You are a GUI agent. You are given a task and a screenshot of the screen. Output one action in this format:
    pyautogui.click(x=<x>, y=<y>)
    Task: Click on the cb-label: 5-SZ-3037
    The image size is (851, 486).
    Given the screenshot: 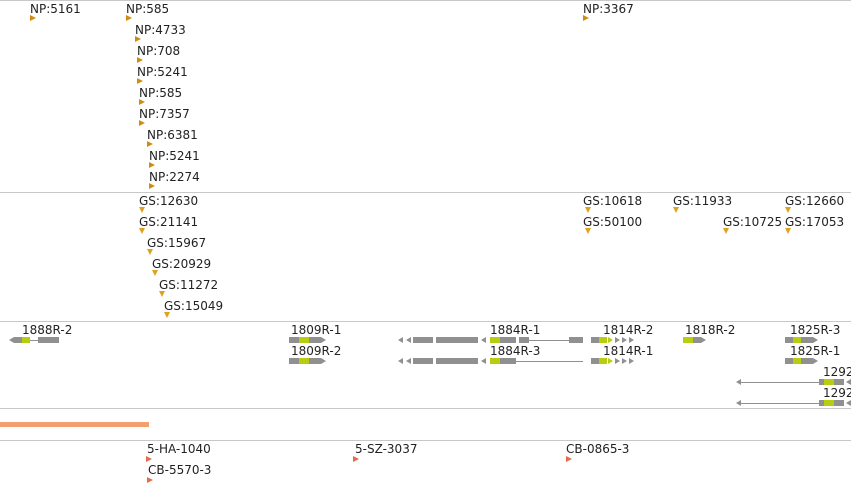 What is the action you would take?
    pyautogui.click(x=386, y=449)
    